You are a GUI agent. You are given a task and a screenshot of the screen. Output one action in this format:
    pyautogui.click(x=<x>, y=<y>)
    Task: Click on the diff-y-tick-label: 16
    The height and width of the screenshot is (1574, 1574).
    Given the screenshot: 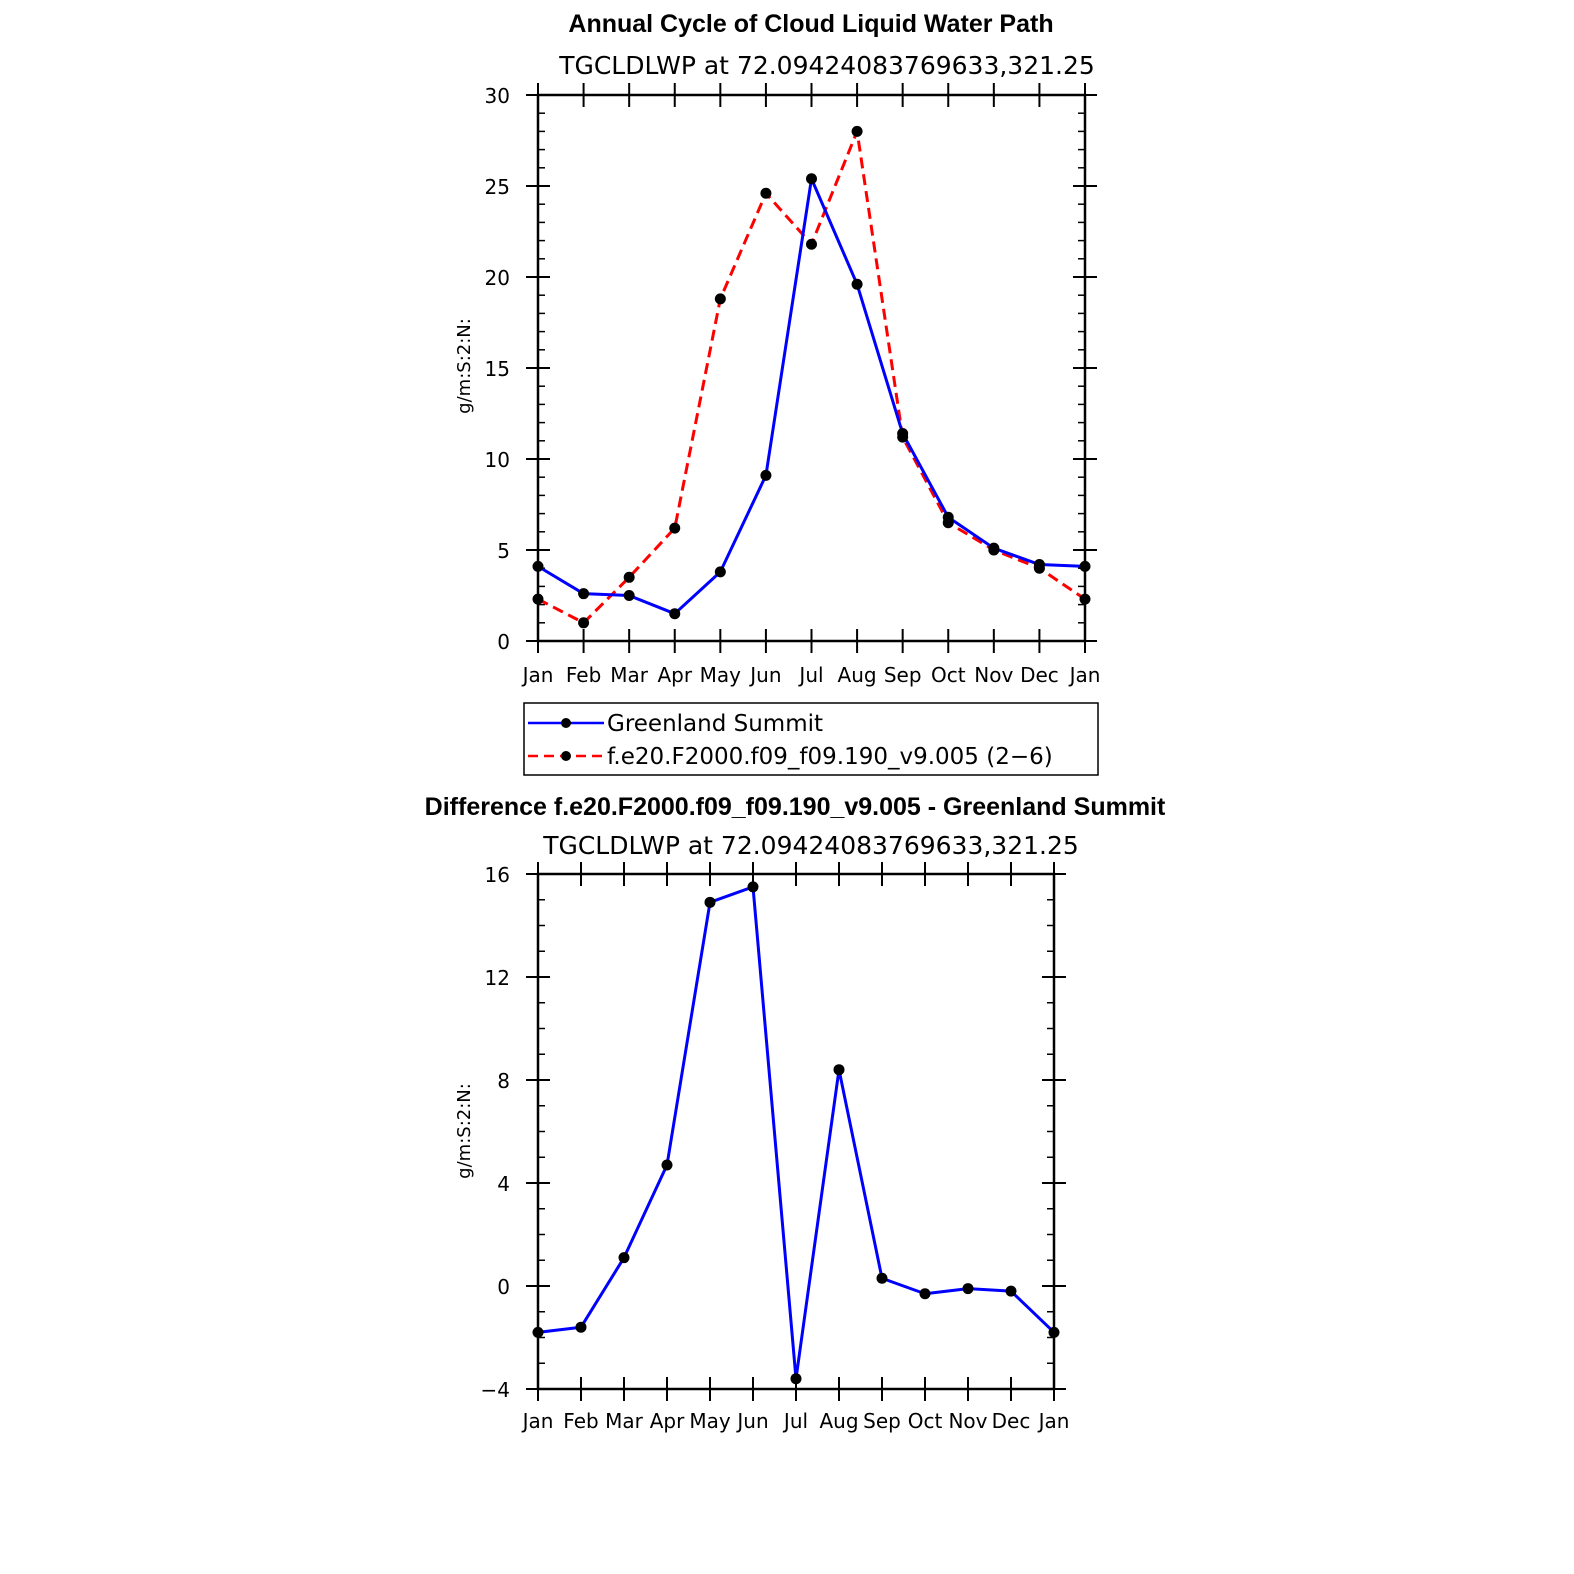 What is the action you would take?
    pyautogui.click(x=497, y=875)
    